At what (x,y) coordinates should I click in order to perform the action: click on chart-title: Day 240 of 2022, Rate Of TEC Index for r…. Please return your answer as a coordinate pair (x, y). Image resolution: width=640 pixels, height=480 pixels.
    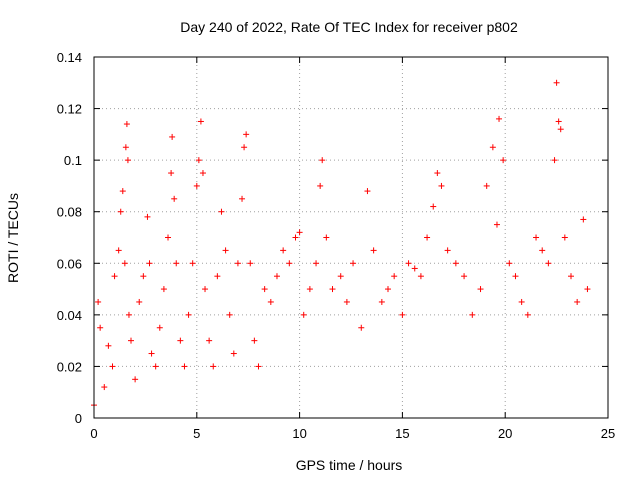
    Looking at the image, I should click on (349, 27).